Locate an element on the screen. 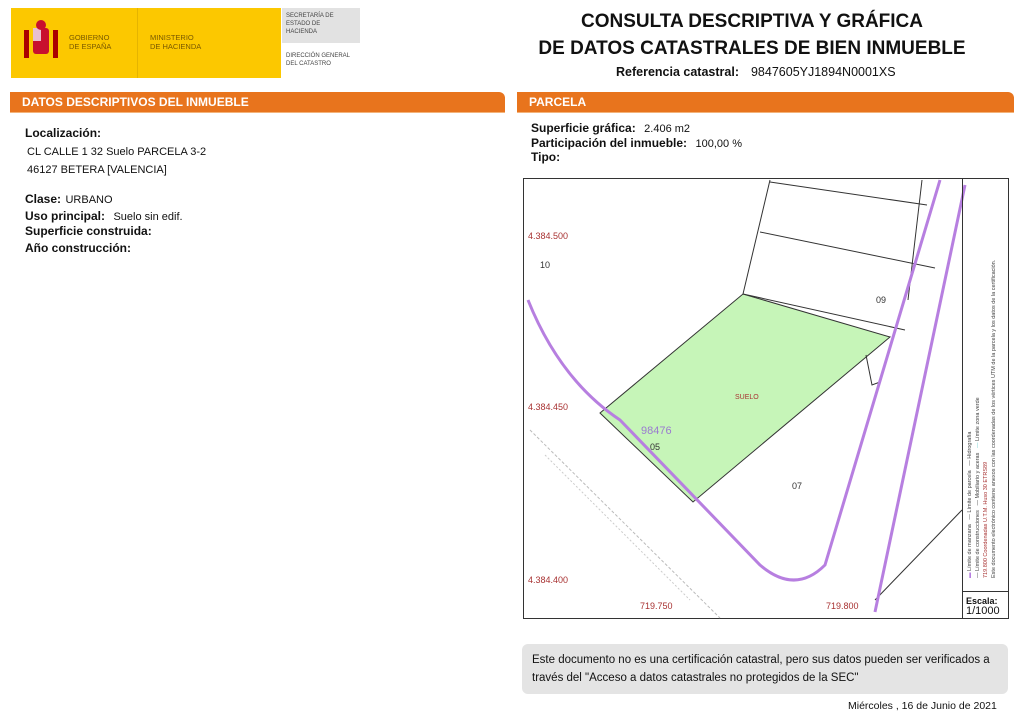  legend-hidrografia: Hidrografía is located at coordinates (970, 445).